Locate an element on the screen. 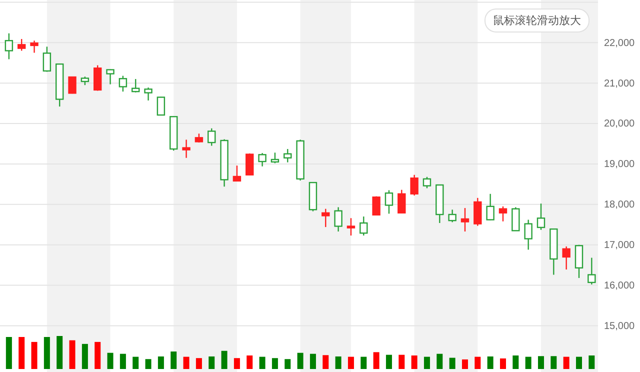 This screenshot has width=640, height=372. y-tick-label: 16,000 is located at coordinates (620, 286).